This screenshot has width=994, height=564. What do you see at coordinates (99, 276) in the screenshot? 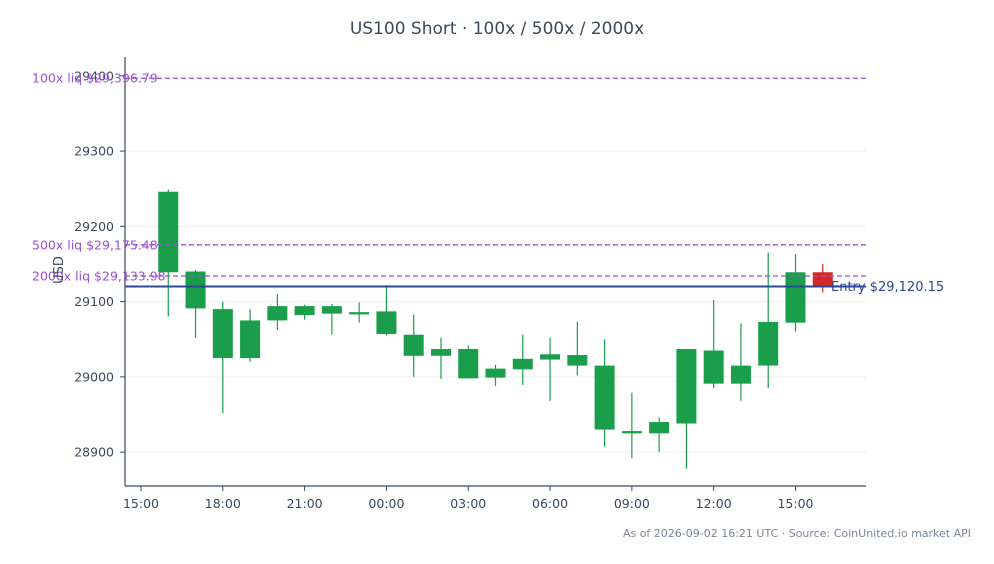
I see `liquidation-label: 2000x liq $29,133.98` at bounding box center [99, 276].